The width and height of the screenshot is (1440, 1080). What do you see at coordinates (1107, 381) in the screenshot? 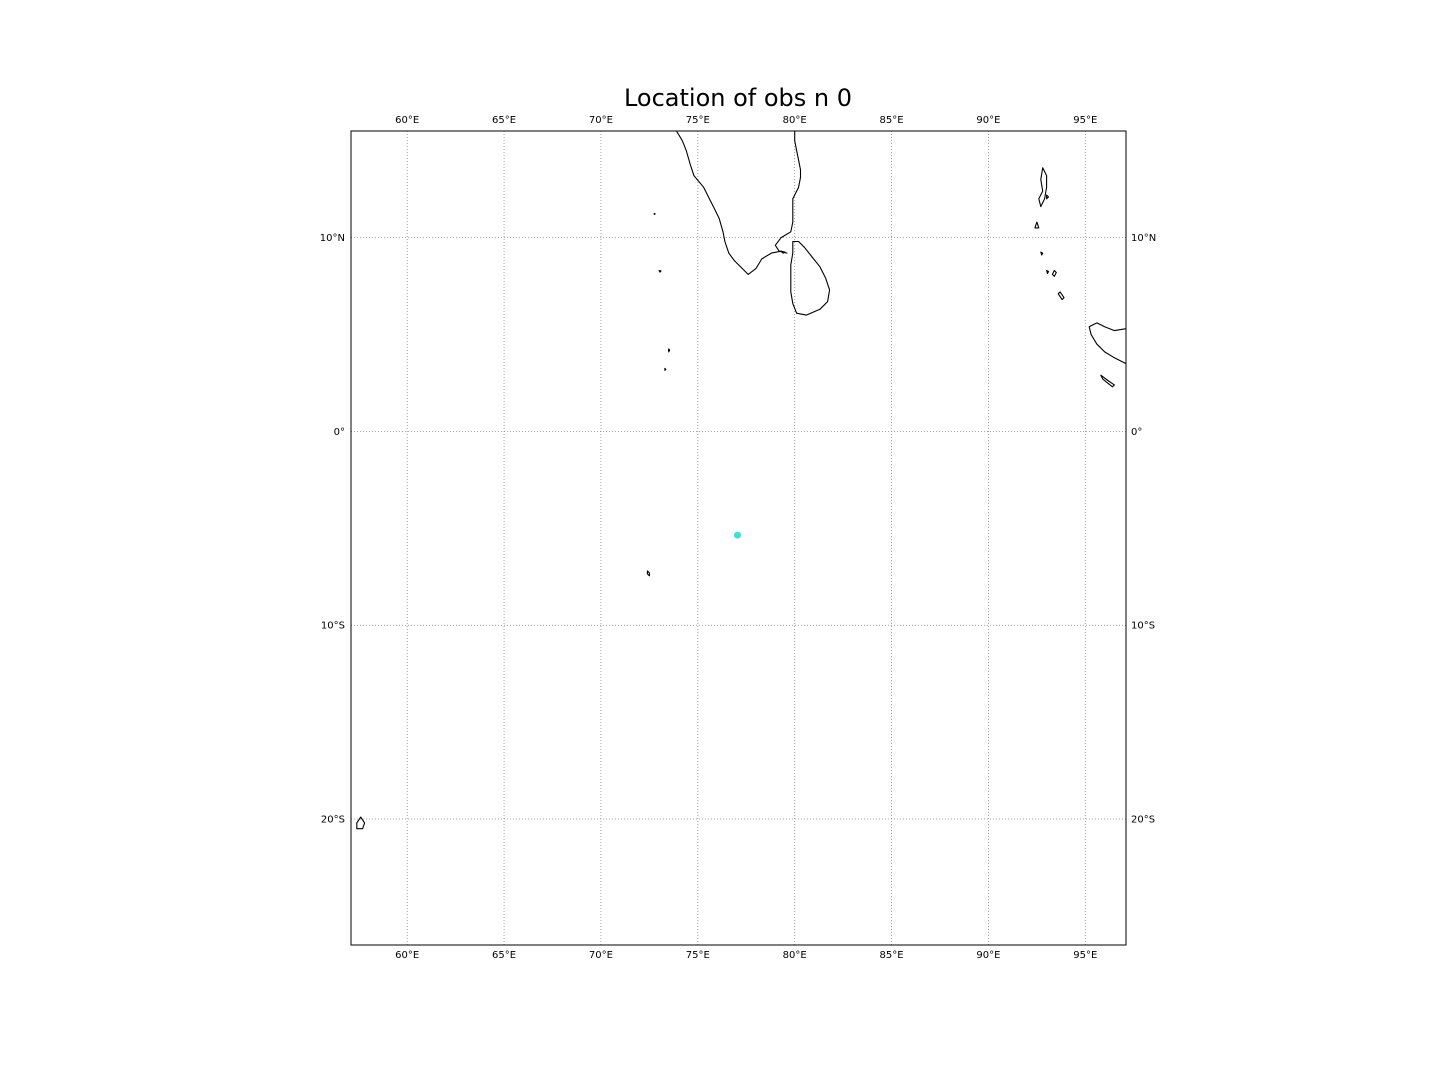
I see `coastline-simeulue` at bounding box center [1107, 381].